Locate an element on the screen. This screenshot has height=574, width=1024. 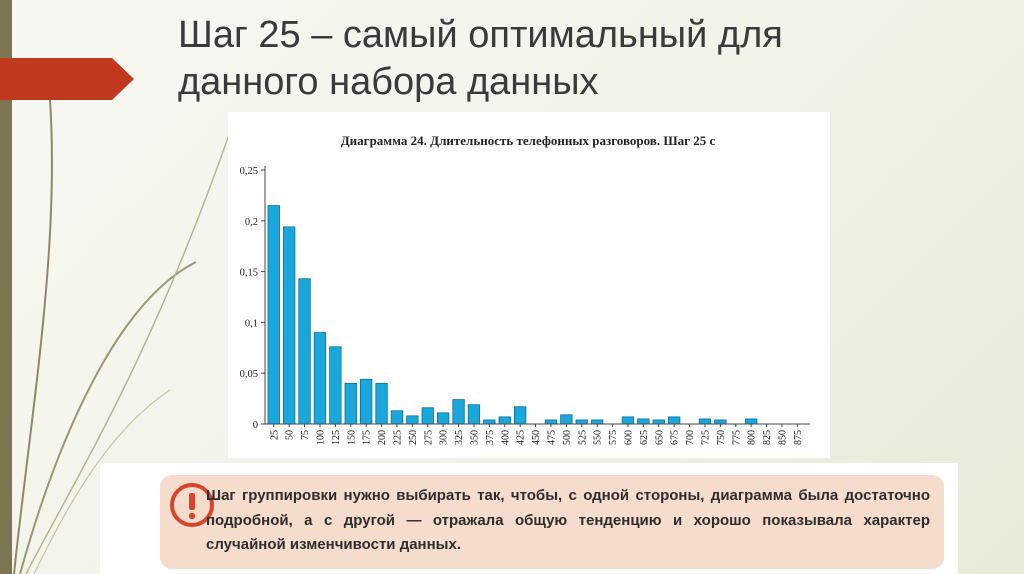
x-tick-label: 200 is located at coordinates (382, 437).